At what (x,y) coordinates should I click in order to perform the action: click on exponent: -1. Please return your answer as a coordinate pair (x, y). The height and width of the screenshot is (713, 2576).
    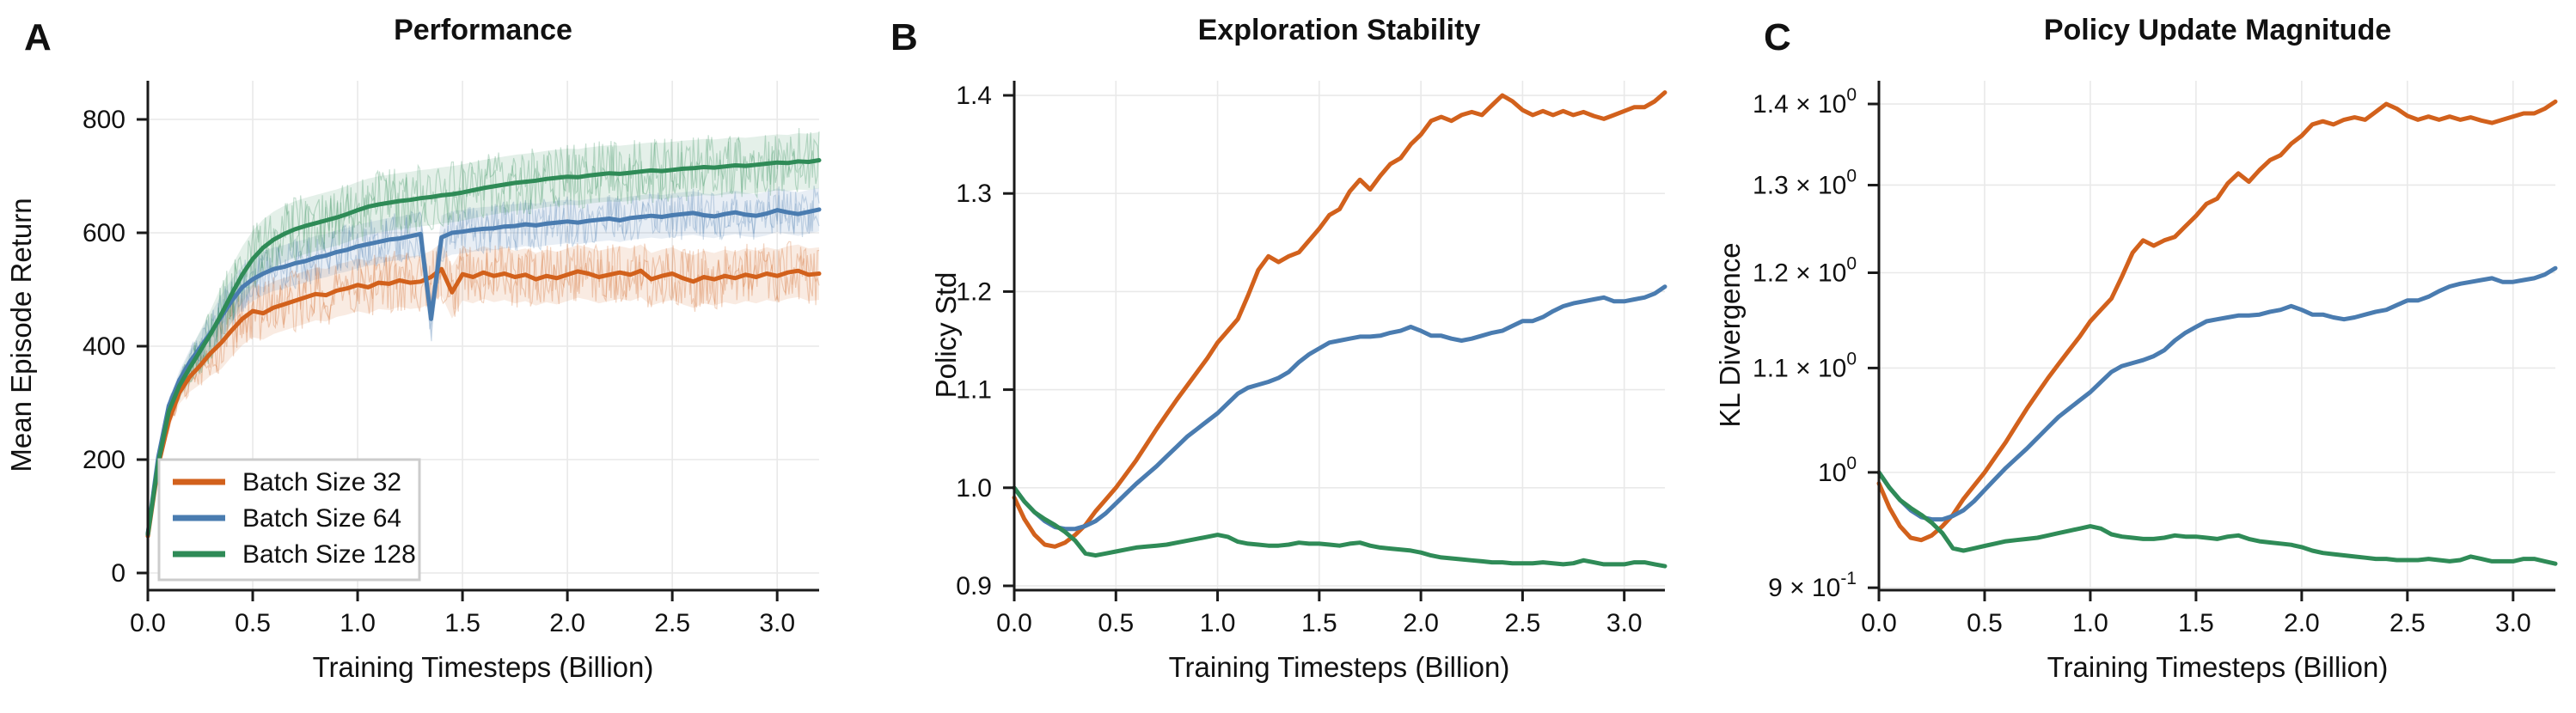
    Looking at the image, I should click on (1848, 578).